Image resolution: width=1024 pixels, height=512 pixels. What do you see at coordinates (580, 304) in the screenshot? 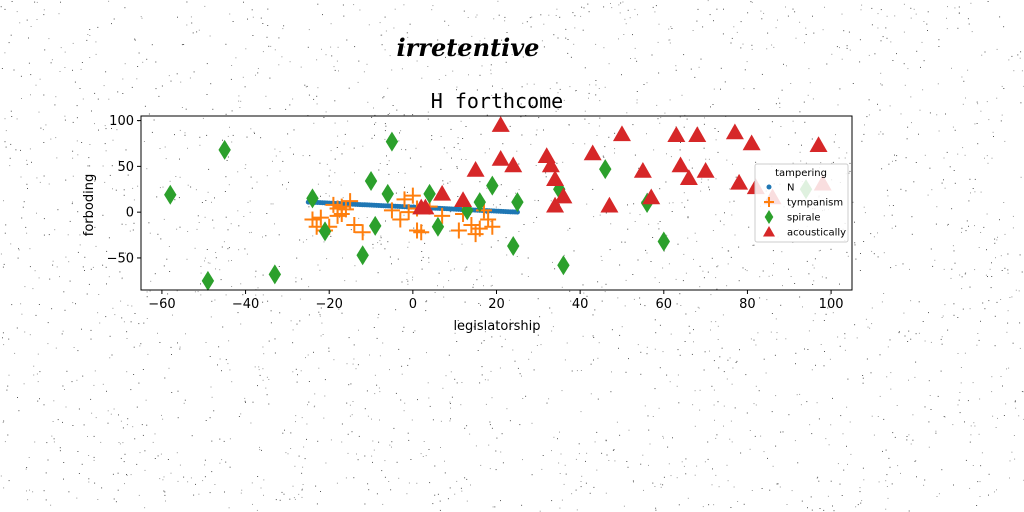
I see `x-tick-label: 40` at bounding box center [580, 304].